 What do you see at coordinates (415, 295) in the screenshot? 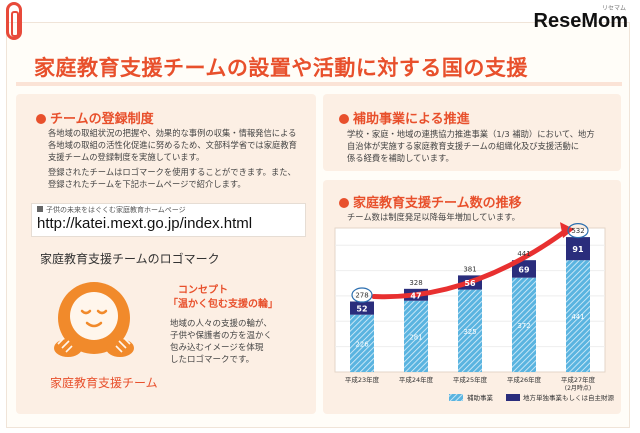
I see `data-label-local: 47` at bounding box center [415, 295].